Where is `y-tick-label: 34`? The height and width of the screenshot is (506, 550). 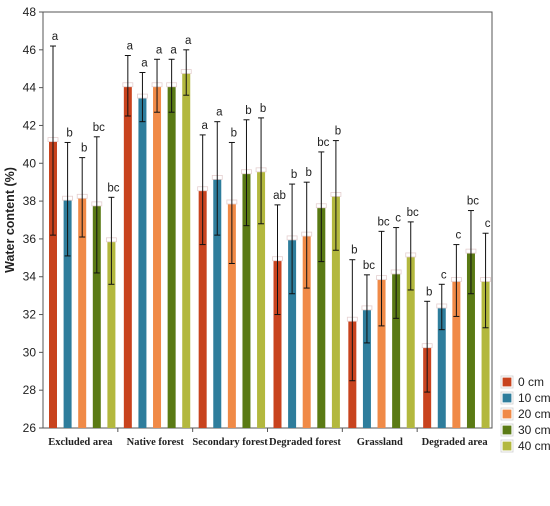
y-tick-label: 34 is located at coordinates (30, 277).